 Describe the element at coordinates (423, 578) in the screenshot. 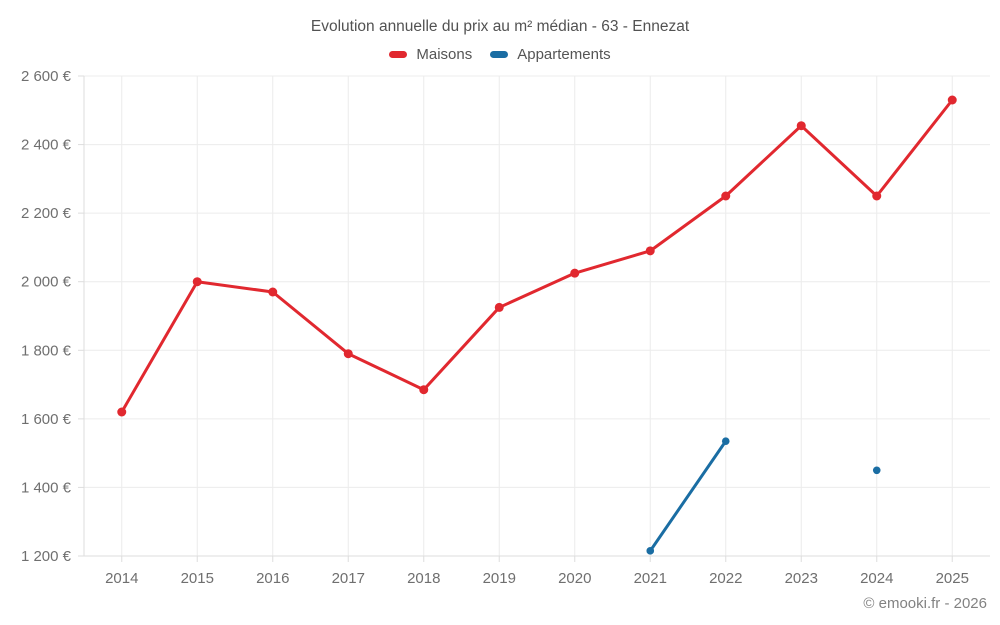

I see `x-axis-tick-label: 2018` at that location.